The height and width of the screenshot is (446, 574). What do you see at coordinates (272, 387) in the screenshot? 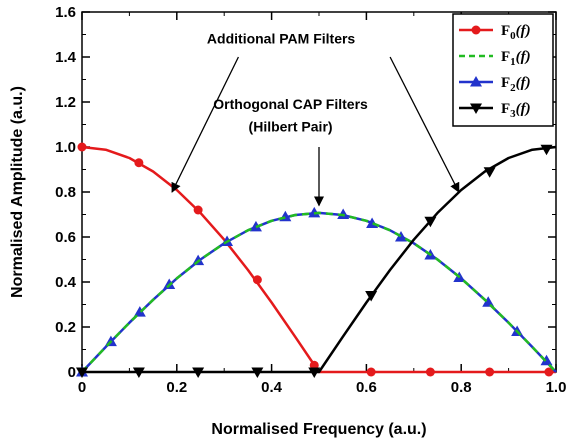
I see `x-tick-label: 0.4` at bounding box center [272, 387].